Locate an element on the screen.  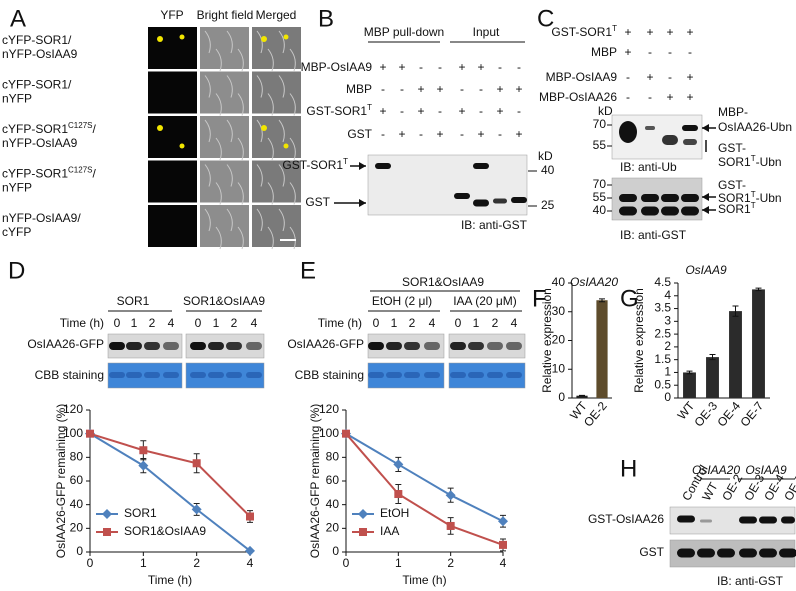
row-label: nYFP is located at coordinates (17, 99).